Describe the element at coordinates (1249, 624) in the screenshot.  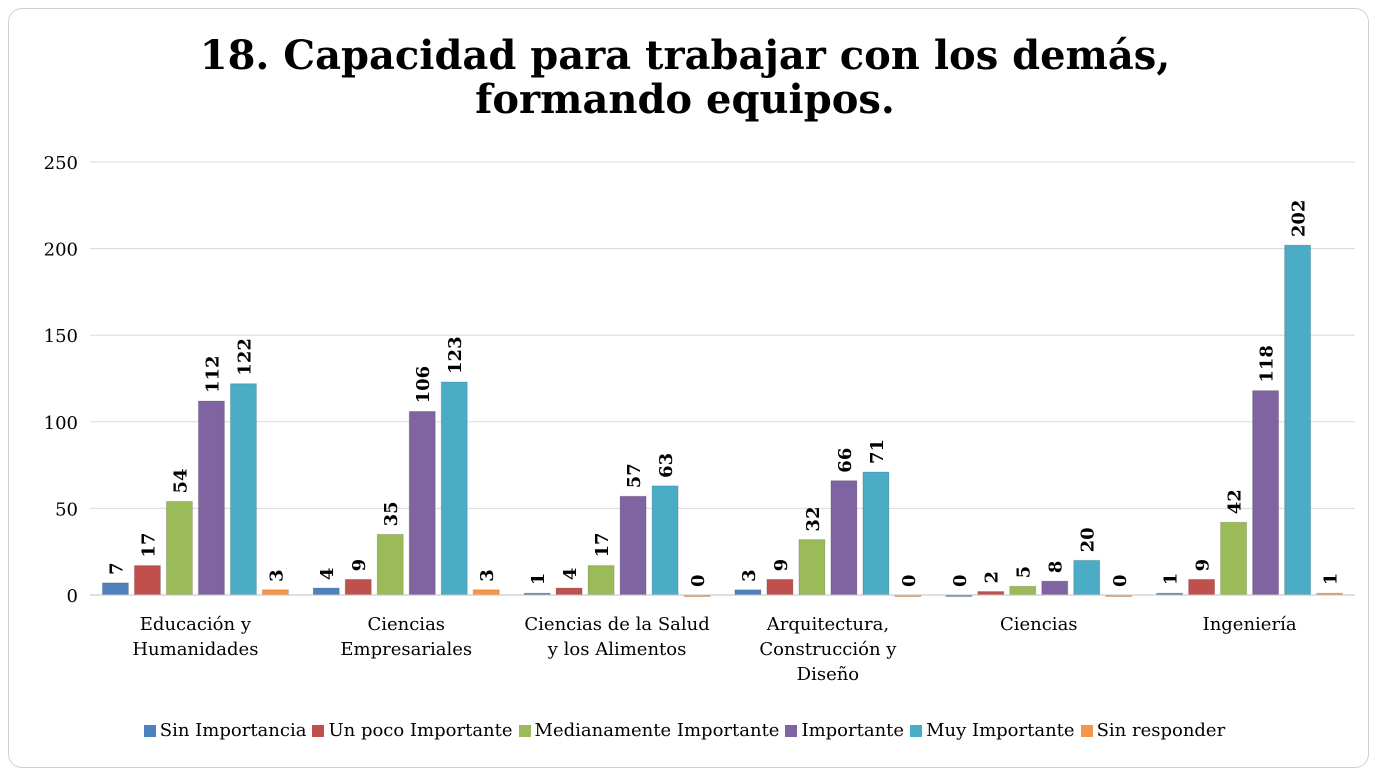
I see `x-tick-label: Ingeniería` at that location.